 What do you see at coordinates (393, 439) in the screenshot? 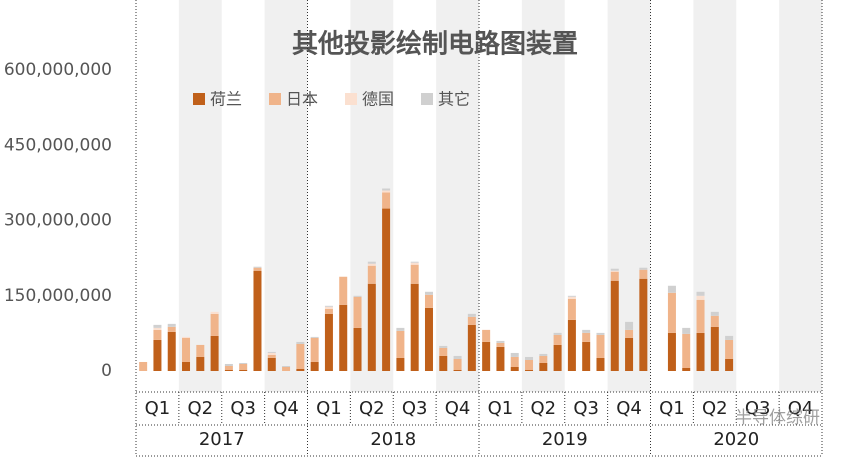
I see `year-label: 2018` at bounding box center [393, 439].